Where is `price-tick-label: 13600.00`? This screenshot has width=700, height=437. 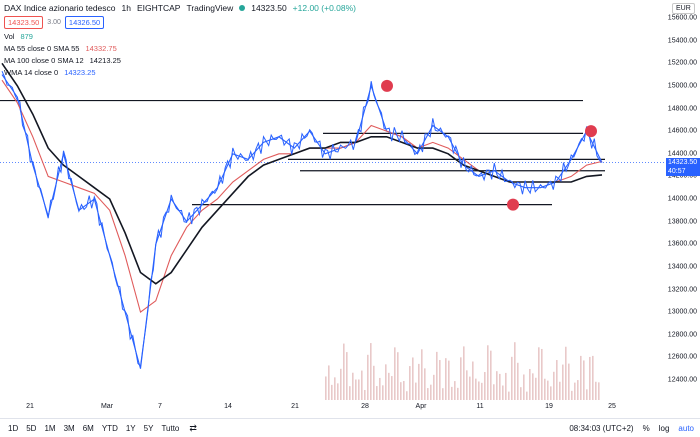 price-tick-label: 13600.00 is located at coordinates (682, 244).